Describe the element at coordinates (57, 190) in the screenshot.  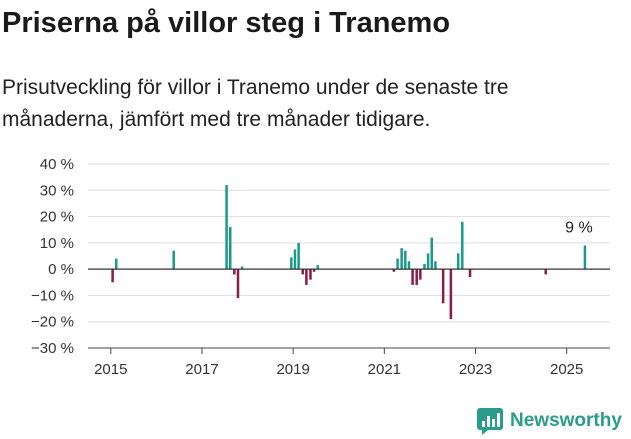
I see `y-tick-label: 30 %` at that location.